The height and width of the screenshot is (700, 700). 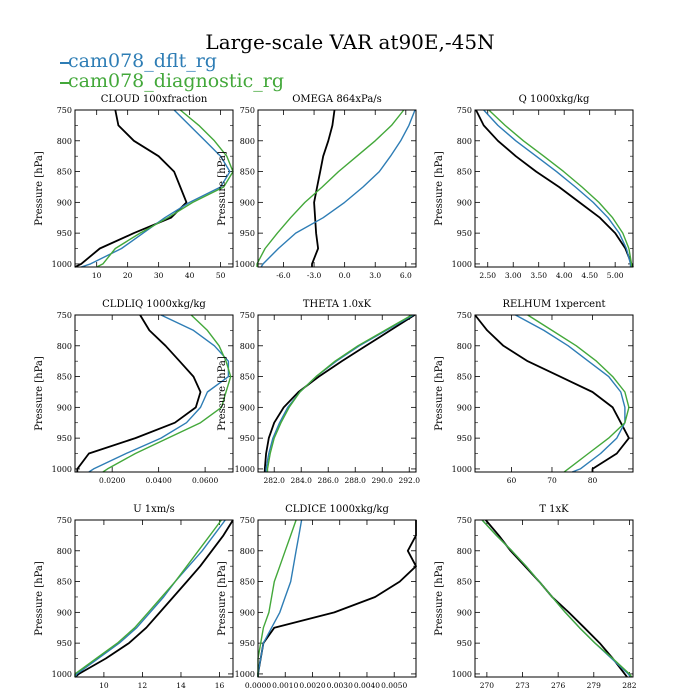 I want to click on x-tick-label: 276, so click(x=558, y=685).